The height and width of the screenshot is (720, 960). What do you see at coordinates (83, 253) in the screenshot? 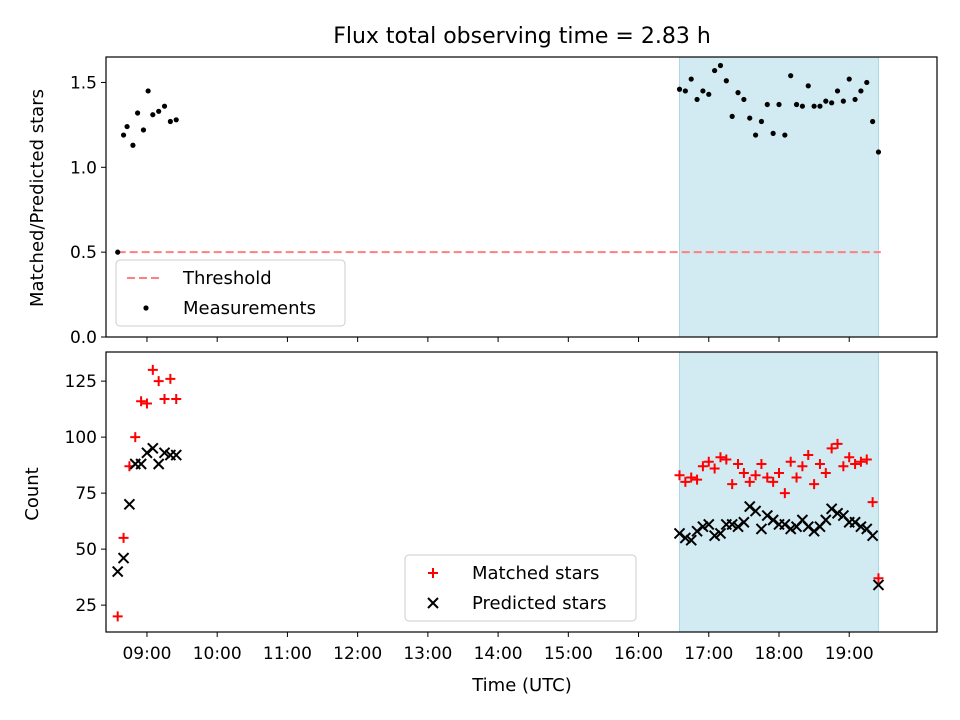
I see `y-tick-label: 0.5` at bounding box center [83, 253].